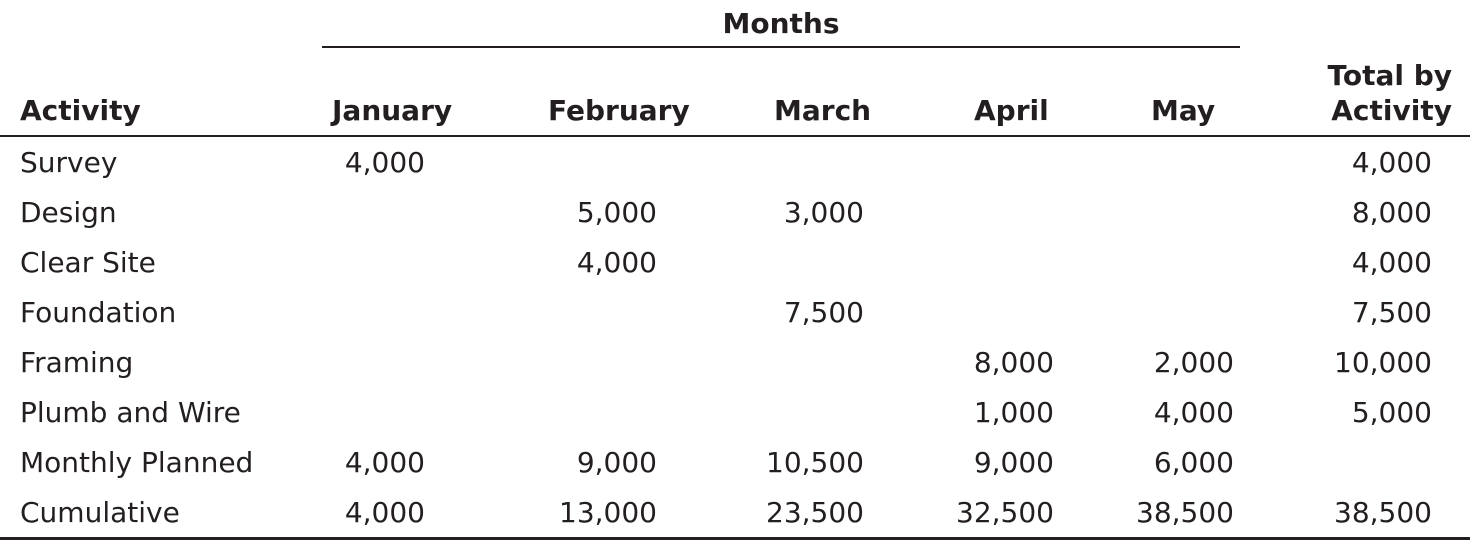 The image size is (1482, 552). I want to click on header-rule, so click(735, 136).